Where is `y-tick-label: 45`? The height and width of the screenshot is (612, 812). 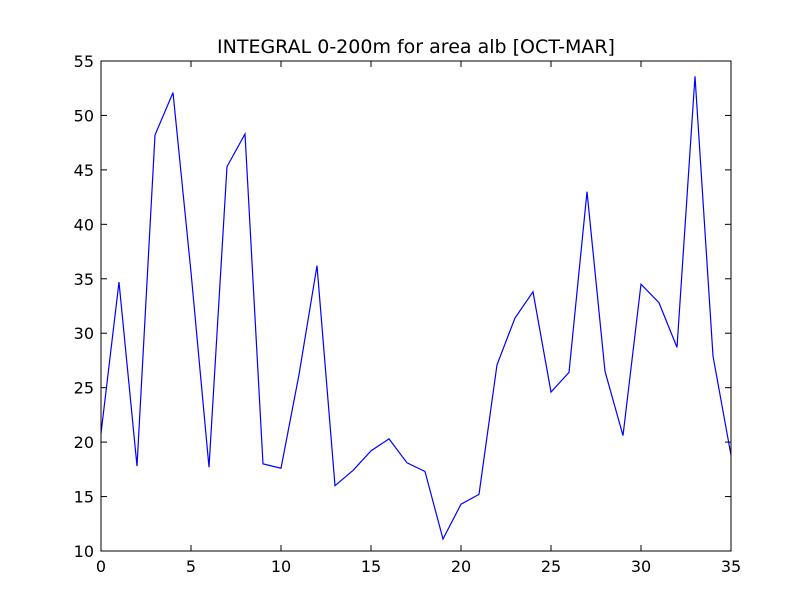
y-tick-label: 45 is located at coordinates (84, 170).